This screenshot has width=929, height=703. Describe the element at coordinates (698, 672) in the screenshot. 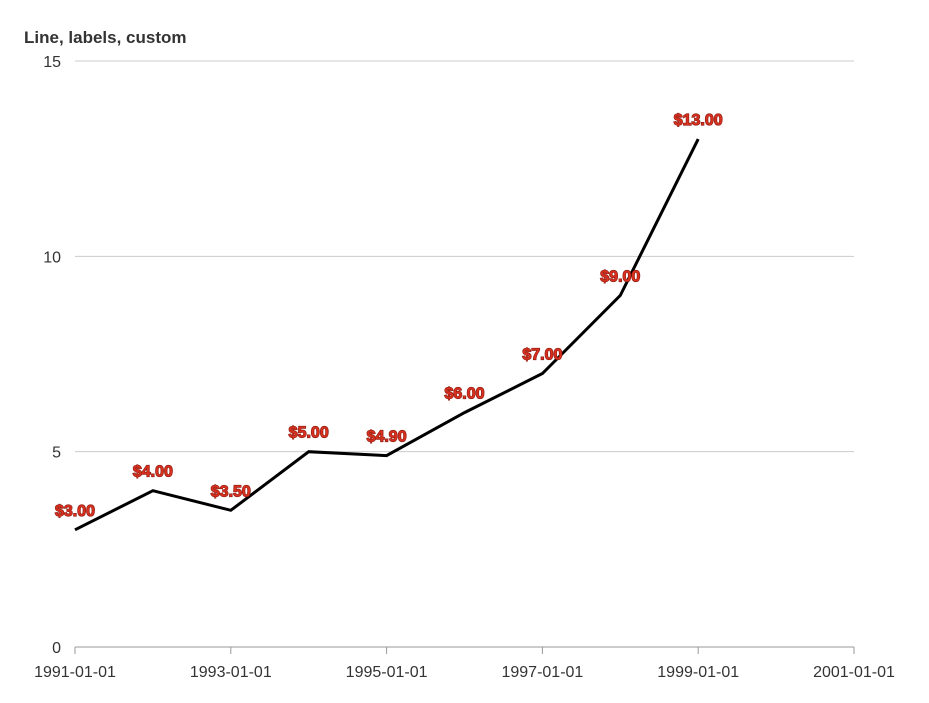

I see `x-tick-label: 1999-01-01` at that location.